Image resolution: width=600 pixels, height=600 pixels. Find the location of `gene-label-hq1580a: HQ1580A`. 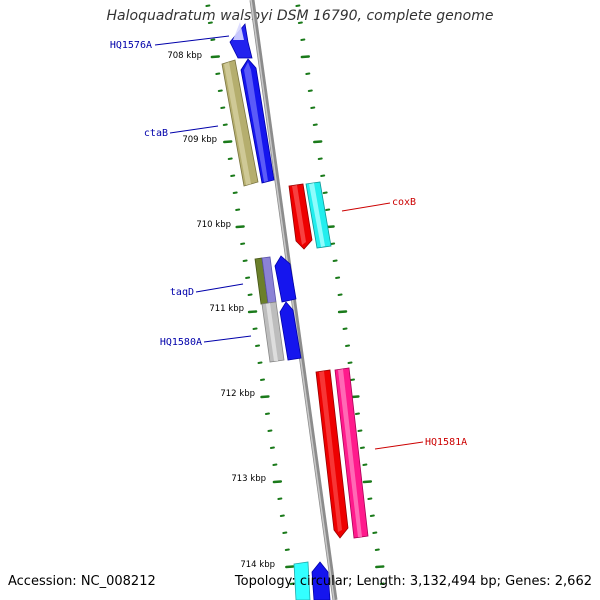

gene-label-hq1580a: HQ1580A is located at coordinates (181, 342).